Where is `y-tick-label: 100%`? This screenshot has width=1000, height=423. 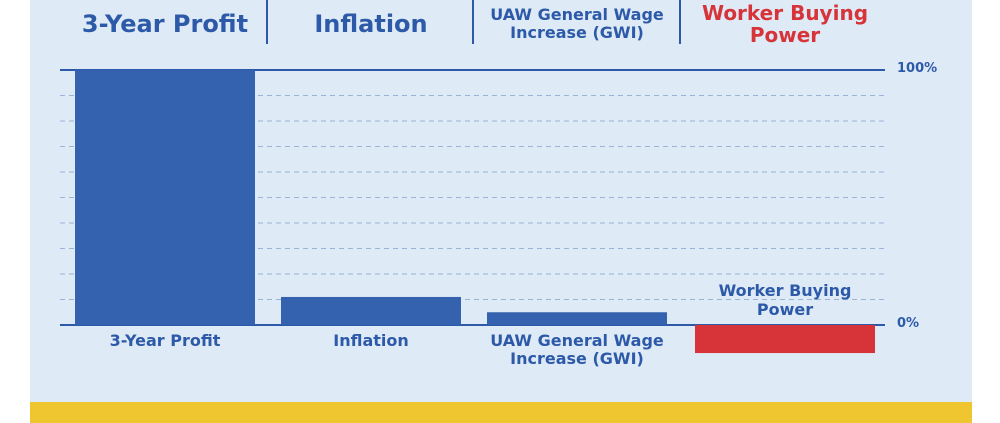
y-tick-label: 100% is located at coordinates (917, 68).